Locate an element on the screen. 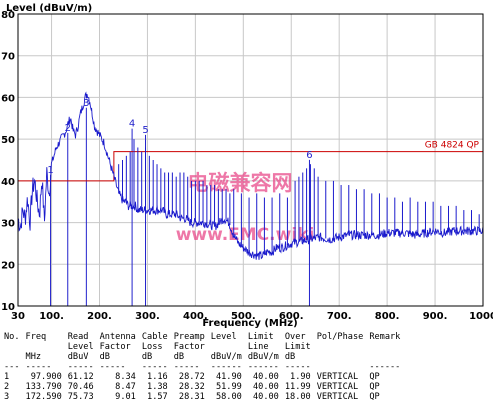 This screenshot has width=493, height=407. table-cell: Loss is located at coordinates (152, 347).